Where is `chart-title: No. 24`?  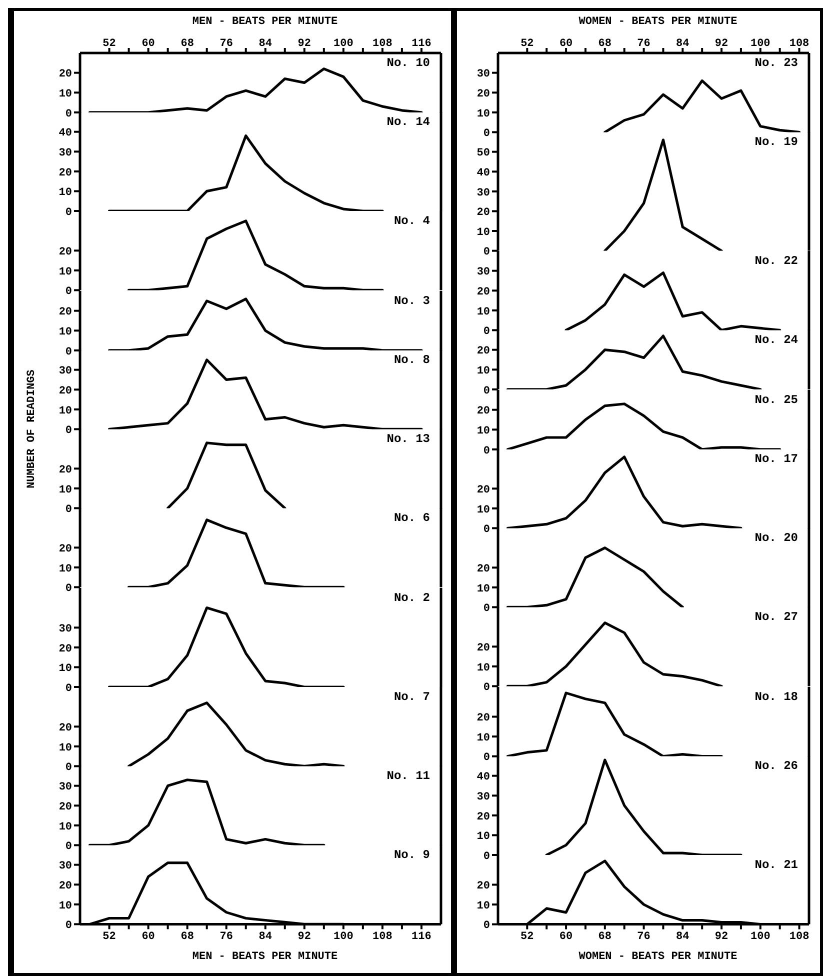
chart-title: No. 24 is located at coordinates (776, 340).